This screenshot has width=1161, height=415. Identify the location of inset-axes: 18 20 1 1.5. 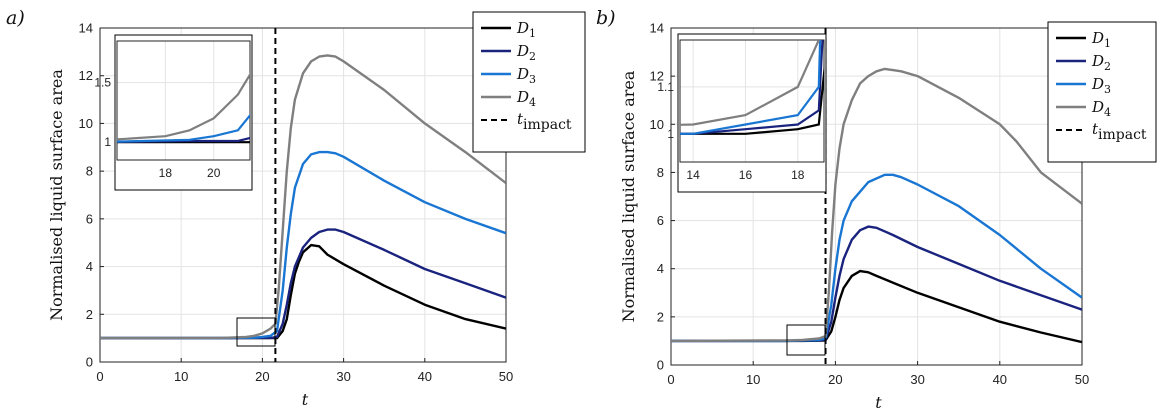
(173, 112).